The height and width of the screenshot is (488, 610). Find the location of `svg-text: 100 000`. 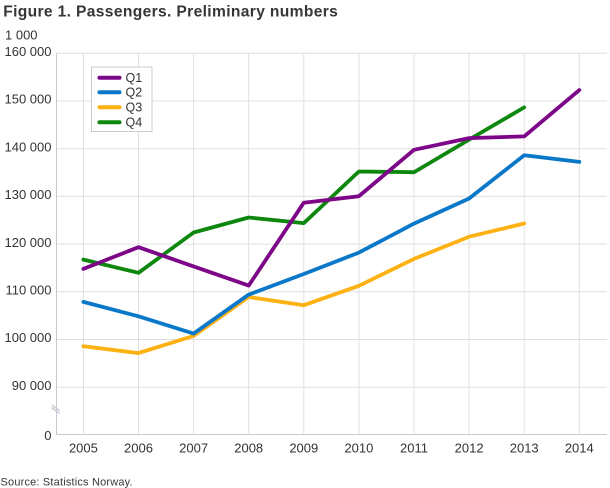

svg-text: 100 000 is located at coordinates (28, 337).